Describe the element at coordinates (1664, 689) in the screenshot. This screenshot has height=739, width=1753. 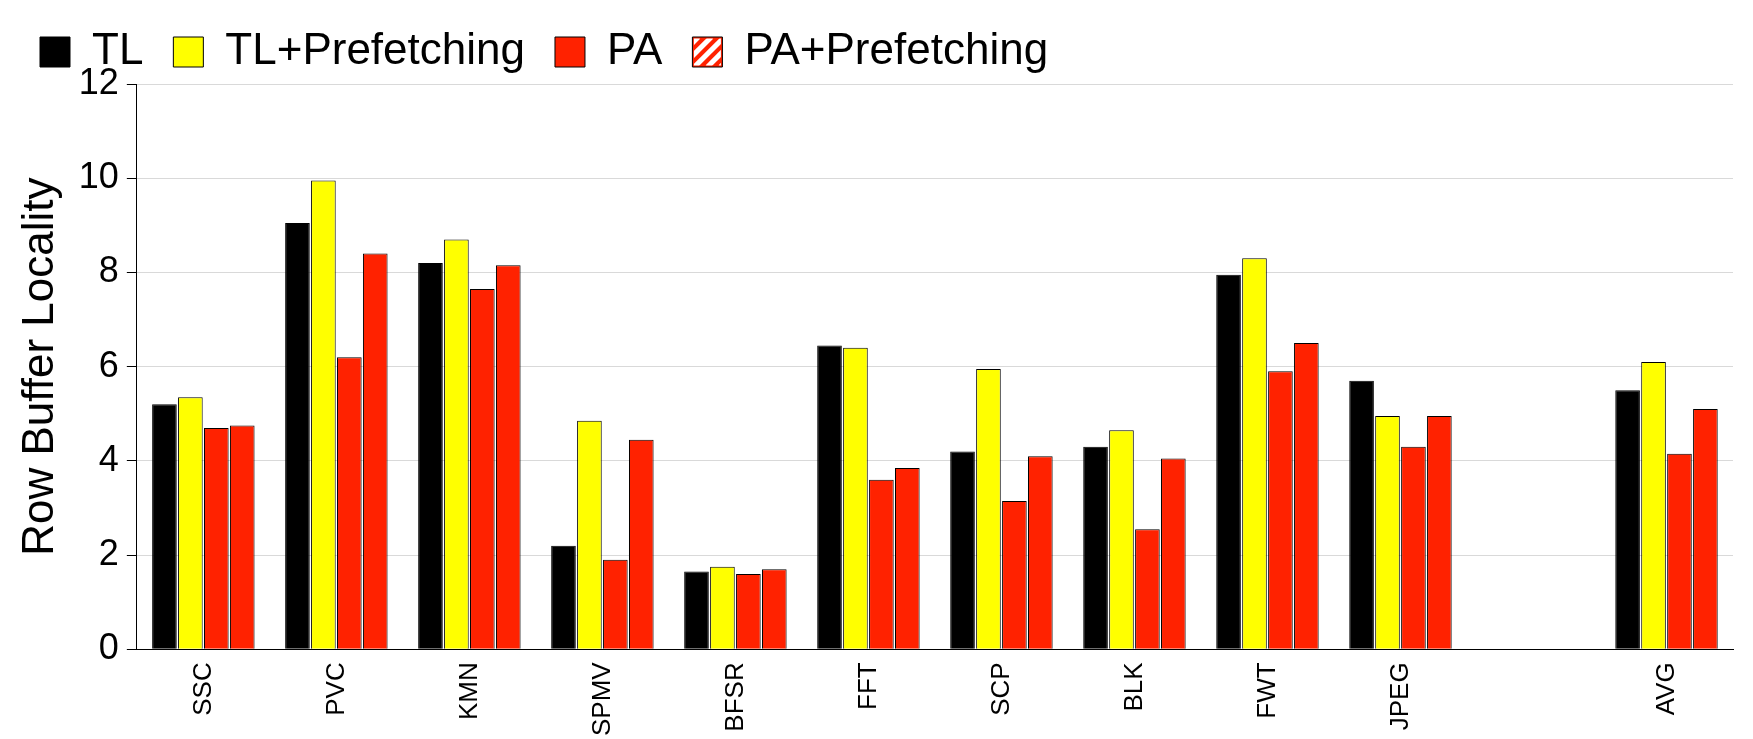
I see `x-tick-label: AVG` at that location.